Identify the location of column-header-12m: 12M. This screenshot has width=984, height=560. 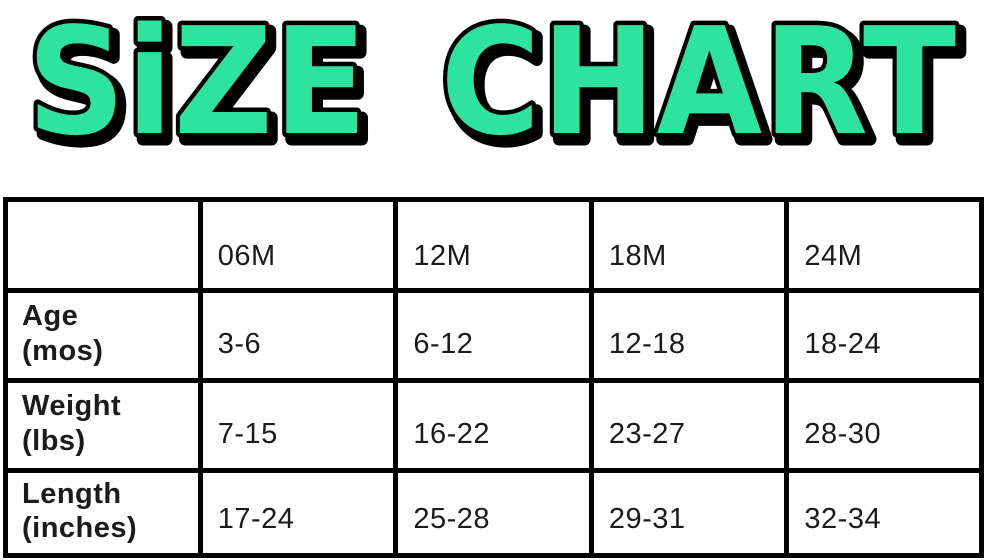
(493, 245).